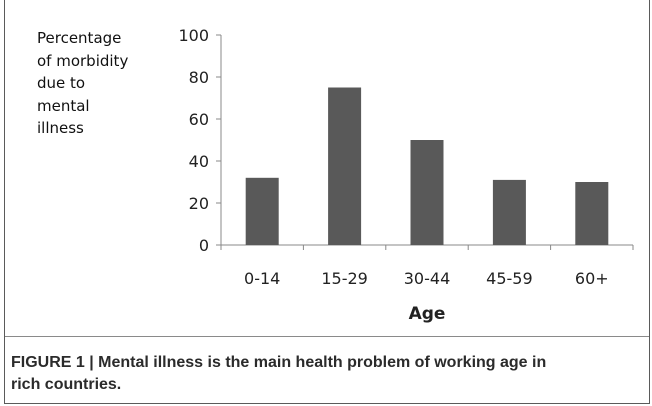 Image resolution: width=652 pixels, height=406 pixels. What do you see at coordinates (199, 119) in the screenshot?
I see `y-tick-label: 60` at bounding box center [199, 119].